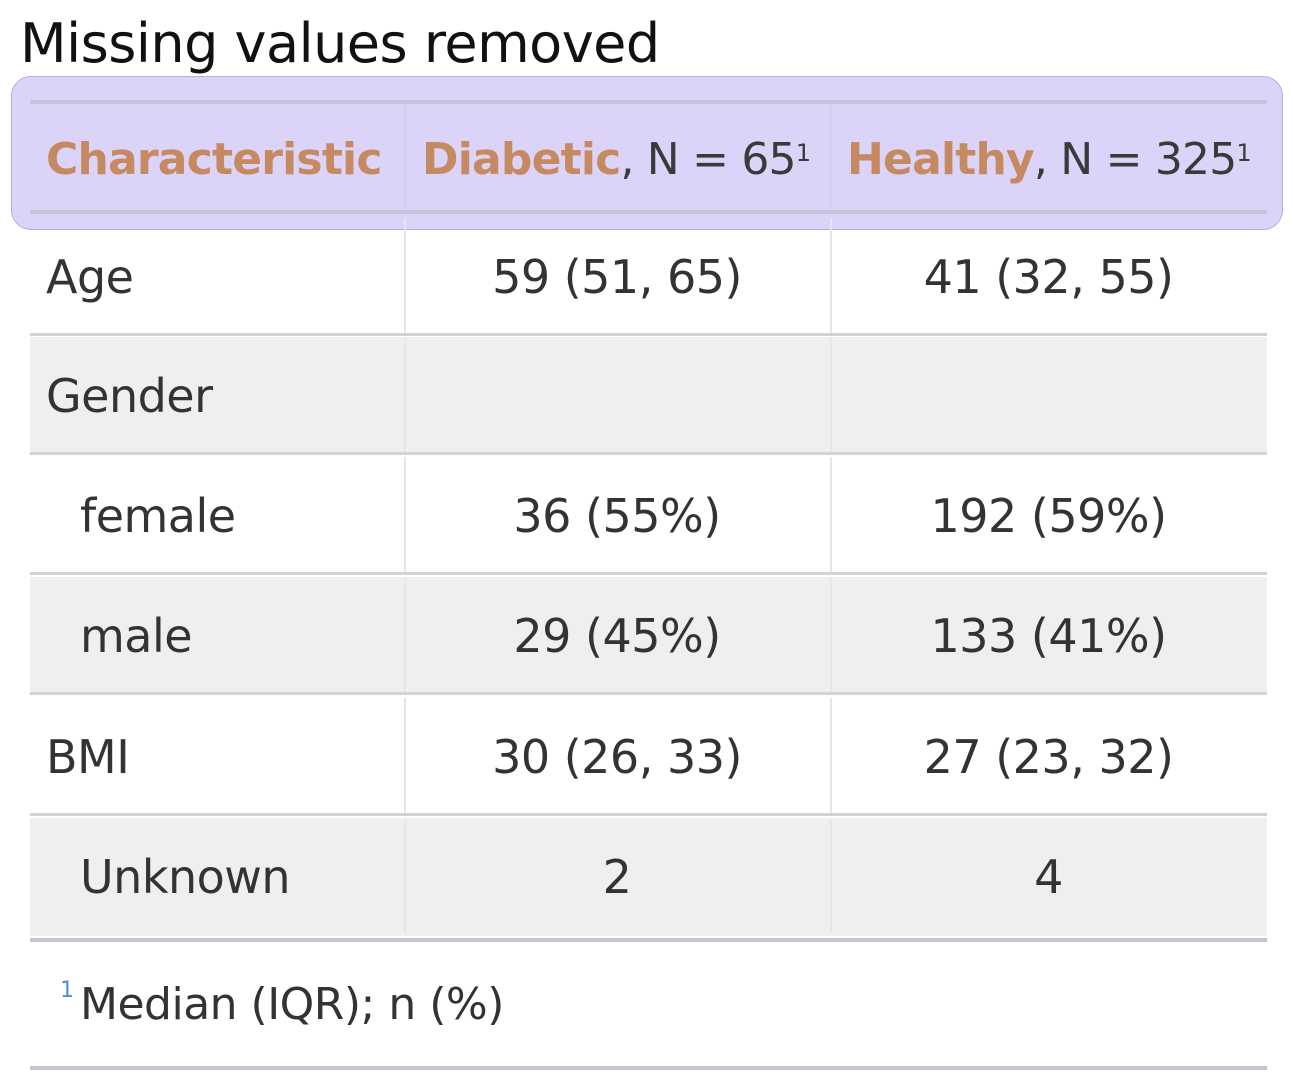 This screenshot has width=1294, height=1088. I want to click on header-characteristic: Characteristic, so click(214, 159).